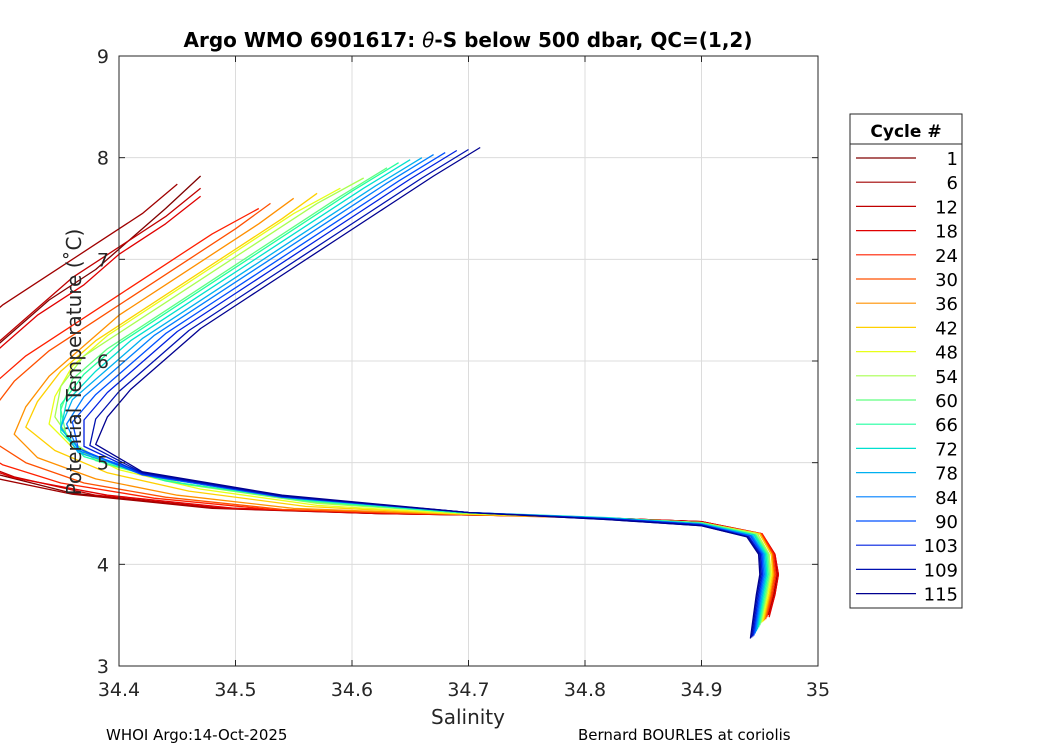  What do you see at coordinates (941, 546) in the screenshot?
I see `legend-label-103: 103` at bounding box center [941, 546].